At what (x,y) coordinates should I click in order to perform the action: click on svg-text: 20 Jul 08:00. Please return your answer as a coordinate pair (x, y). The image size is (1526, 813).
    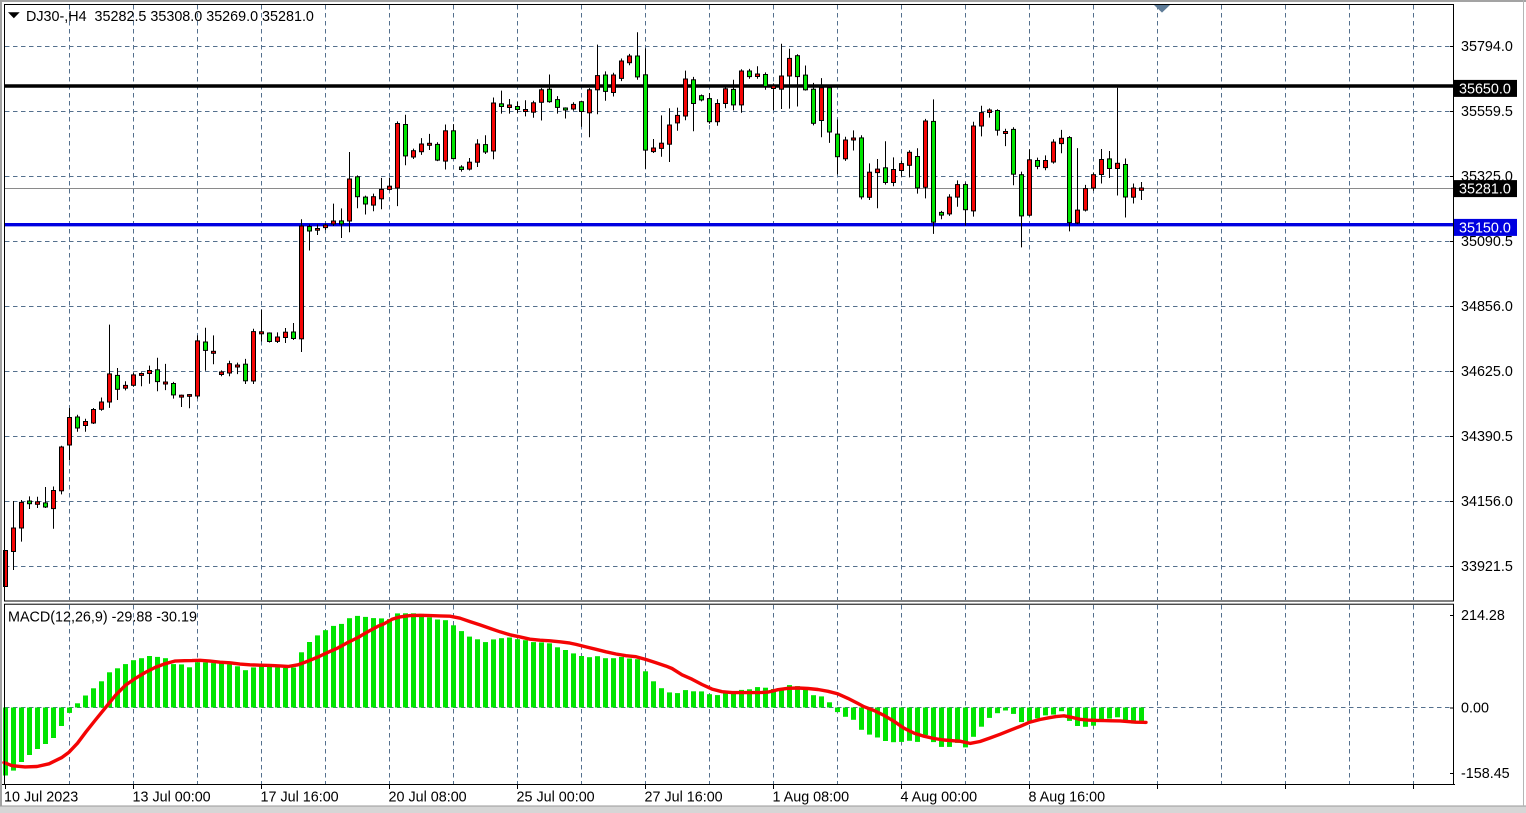
    Looking at the image, I should click on (428, 797).